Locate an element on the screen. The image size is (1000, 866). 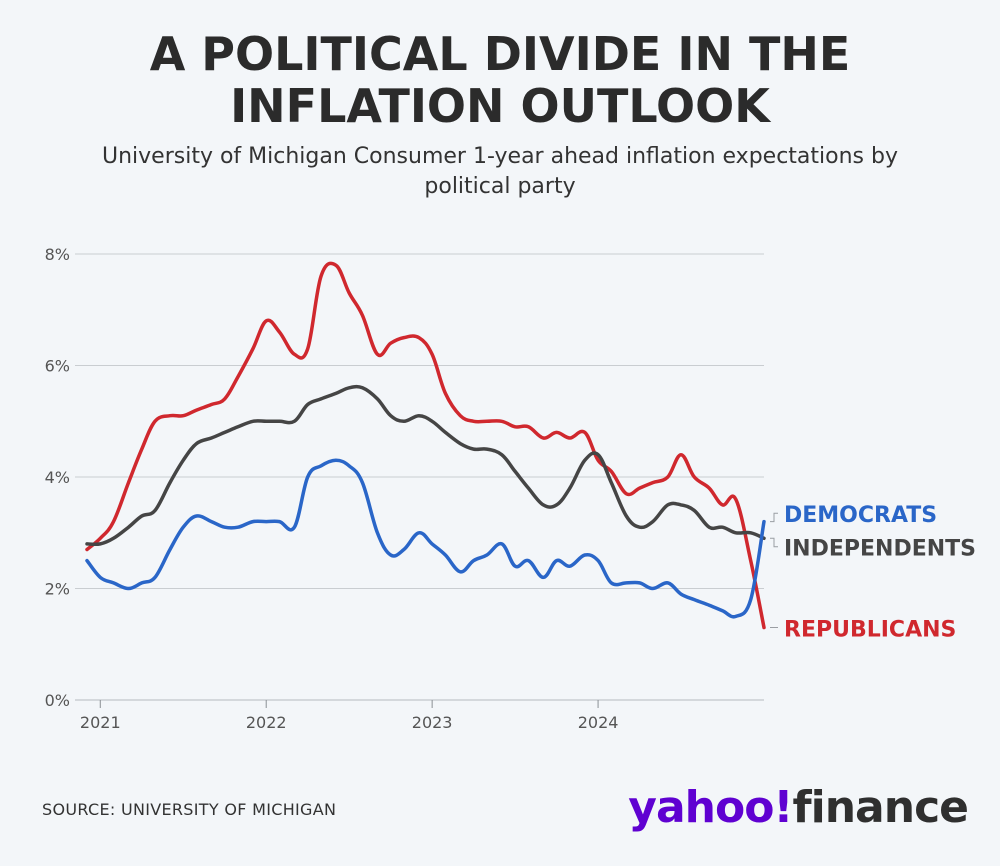
source-note: SOURCE: UNIVERSITY OF MICHIGAN is located at coordinates (189, 809).